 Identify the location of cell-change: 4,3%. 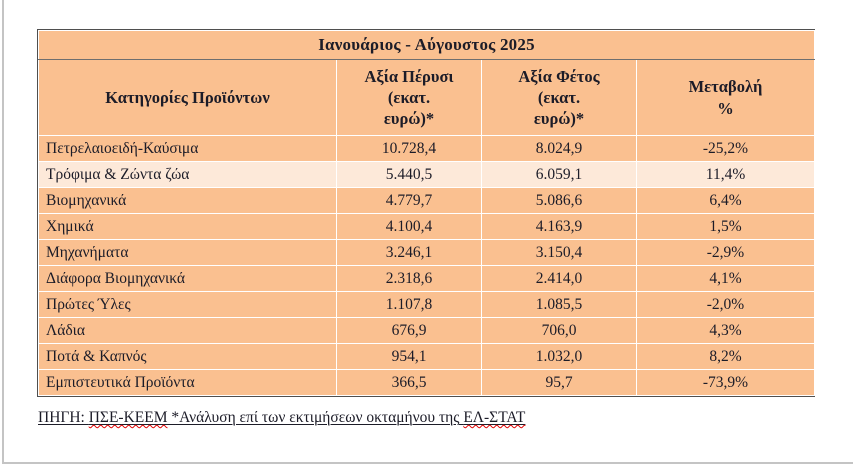
(725, 330).